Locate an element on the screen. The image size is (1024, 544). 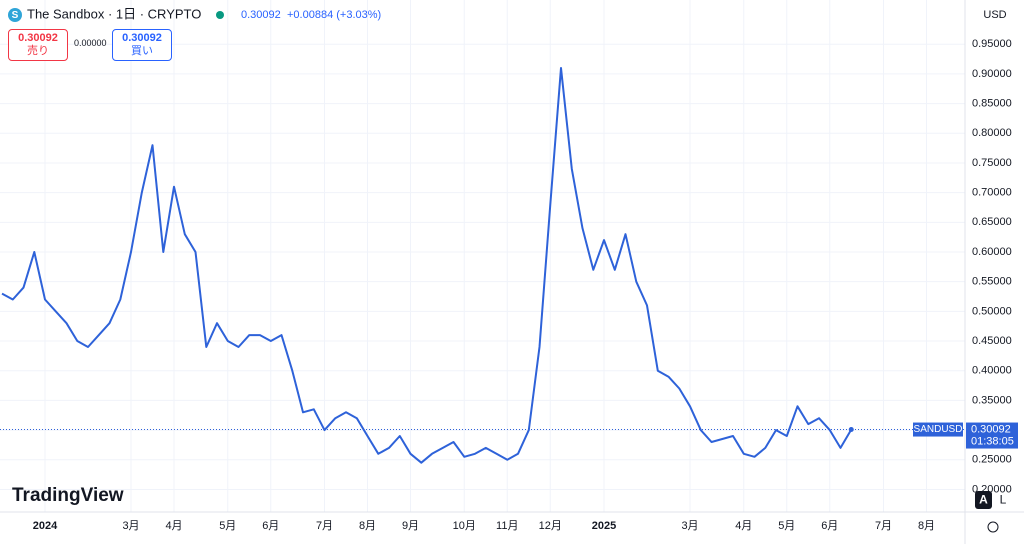
x-tick-label: 9月 is located at coordinates (410, 526).